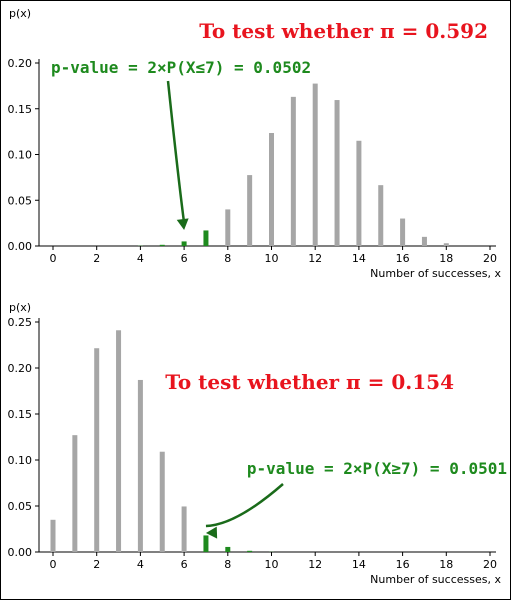 This screenshot has width=511, height=600. What do you see at coordinates (181, 67) in the screenshot?
I see `pvalue-annotation: p-value = 2×P(X≤7) = 0.0502` at bounding box center [181, 67].